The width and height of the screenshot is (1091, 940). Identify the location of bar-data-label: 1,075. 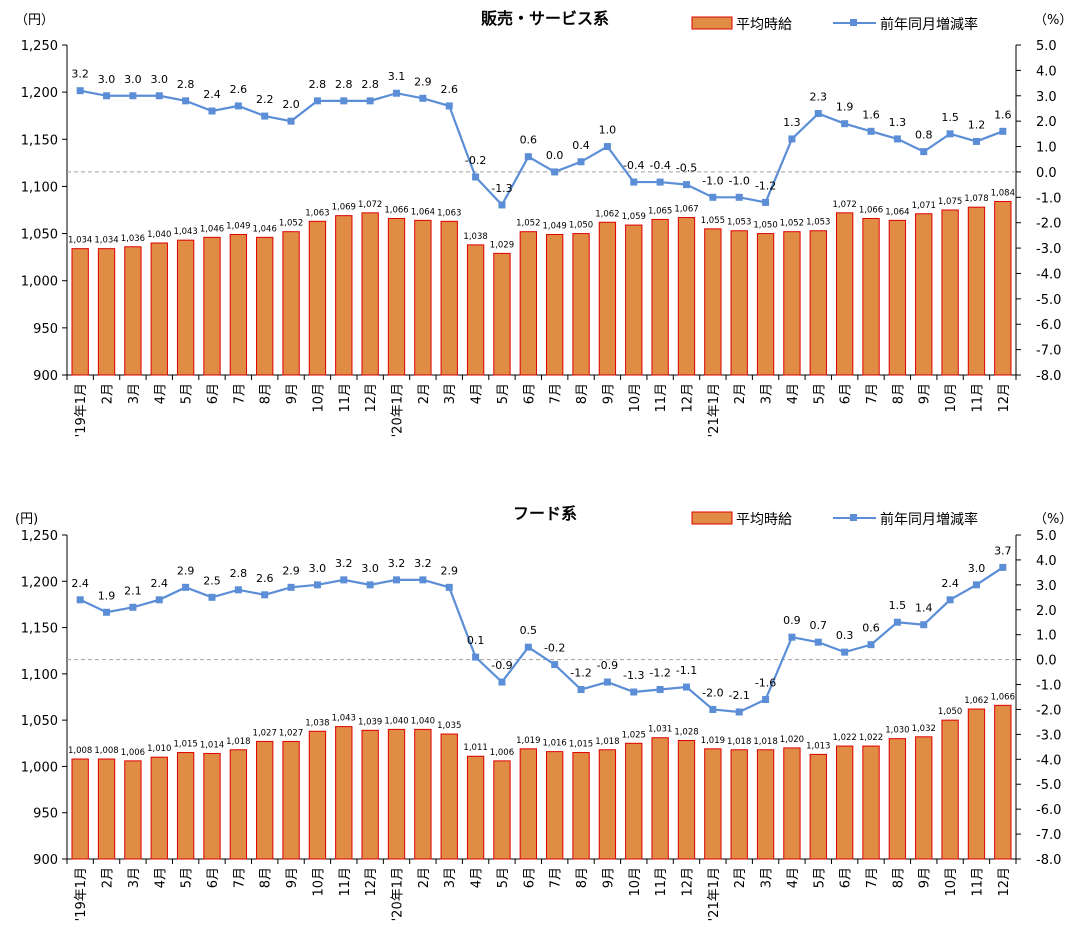
(950, 202).